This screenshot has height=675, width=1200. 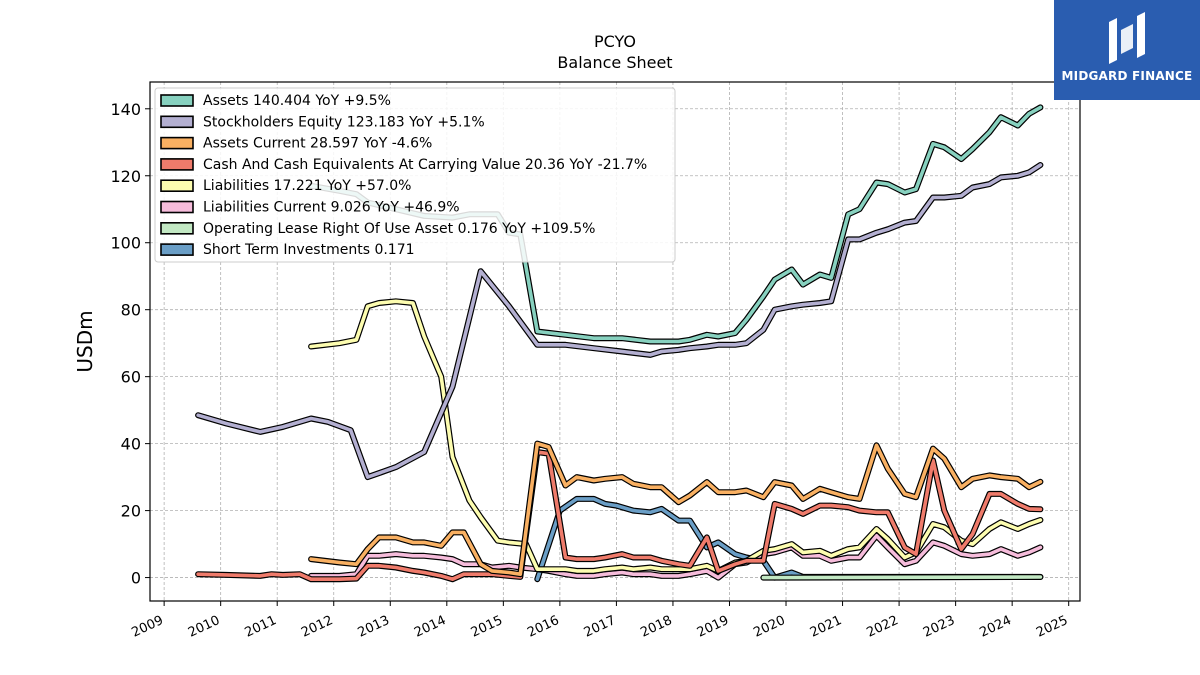 What do you see at coordinates (615, 41) in the screenshot?
I see `chart-title: PCYO` at bounding box center [615, 41].